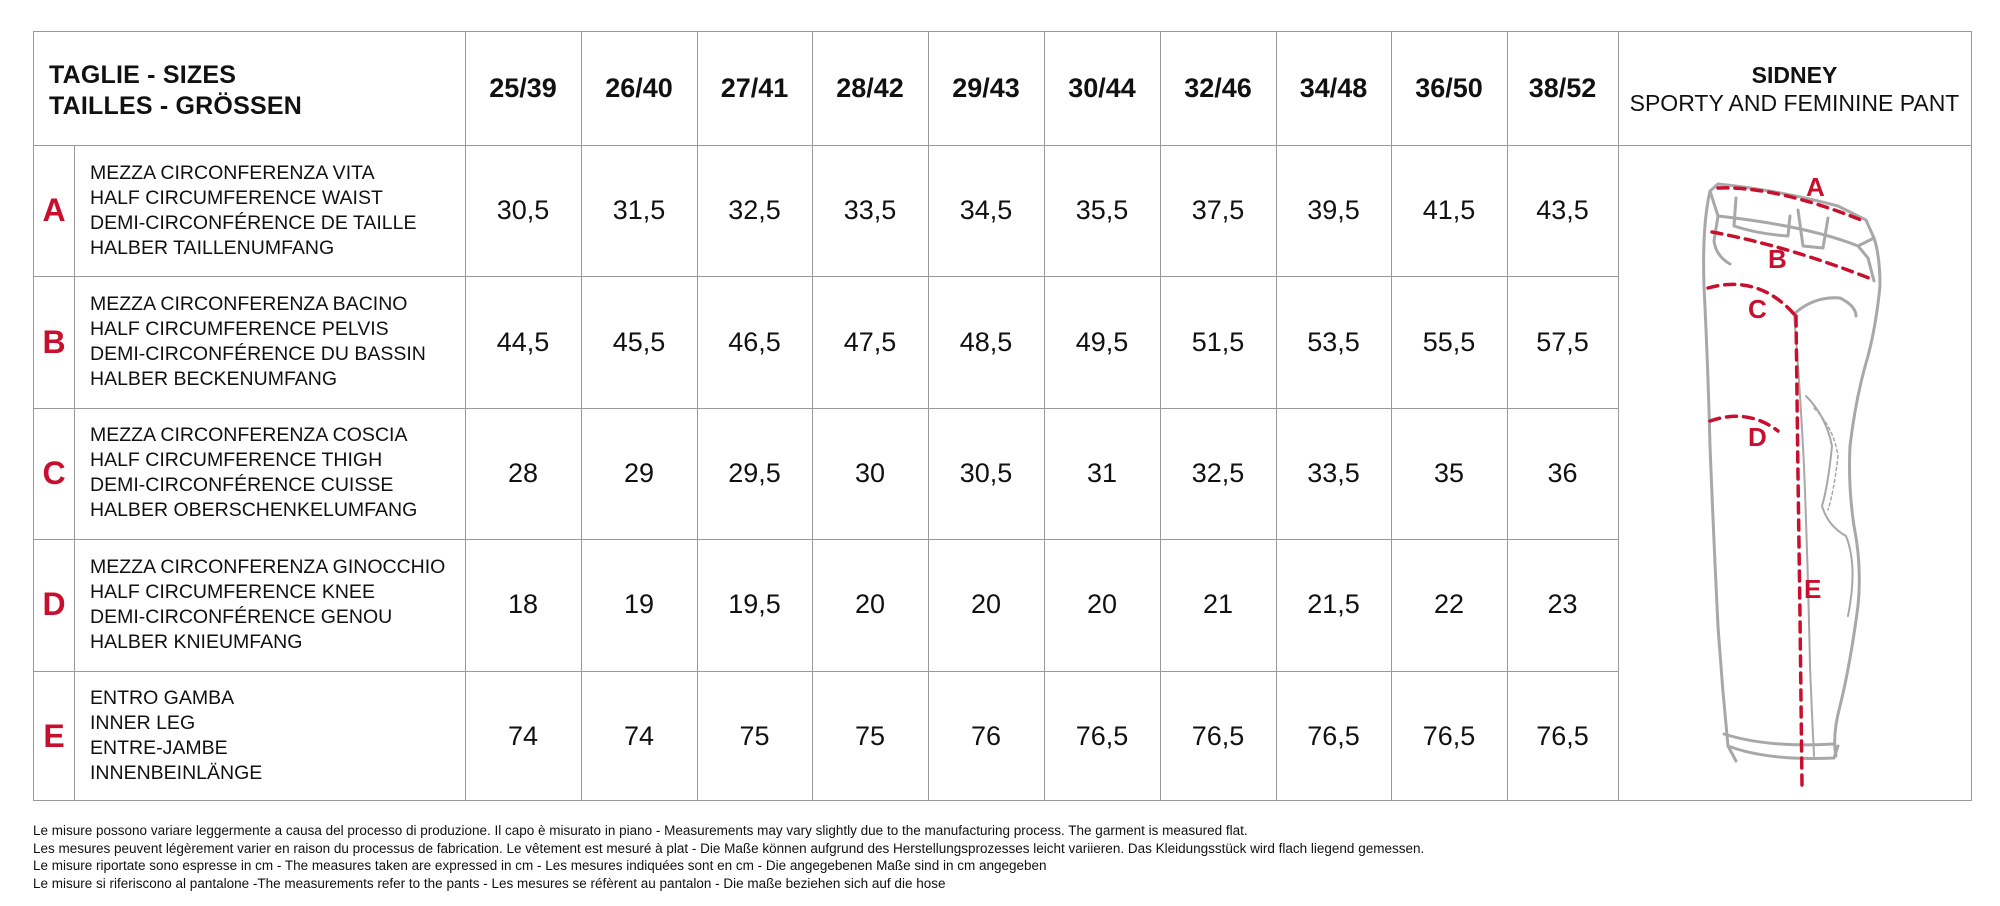 Image resolution: width=2000 pixels, height=906 pixels. I want to click on marker-e: E, so click(1812, 589).